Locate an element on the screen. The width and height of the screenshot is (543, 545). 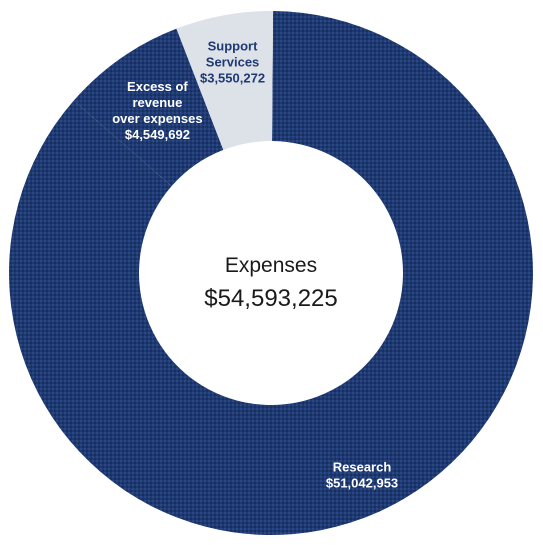
slice-label-line: Excess of is located at coordinates (157, 86).